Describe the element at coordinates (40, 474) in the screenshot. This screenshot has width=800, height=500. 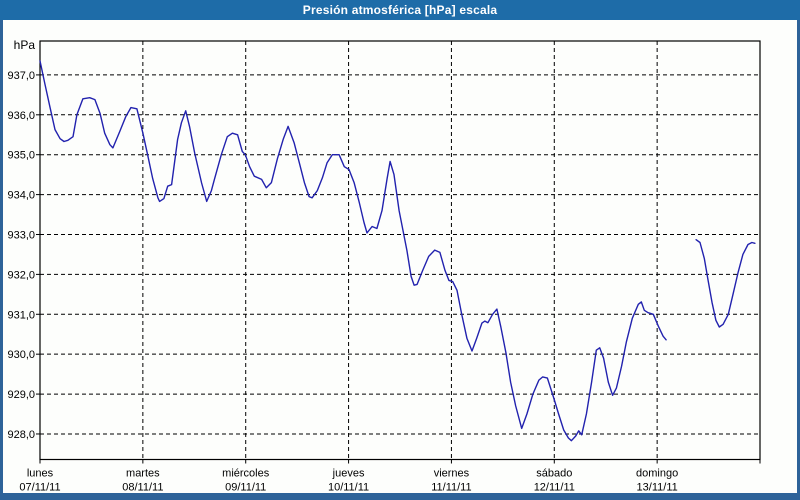
I see `x-day-name-label: lunes` at that location.